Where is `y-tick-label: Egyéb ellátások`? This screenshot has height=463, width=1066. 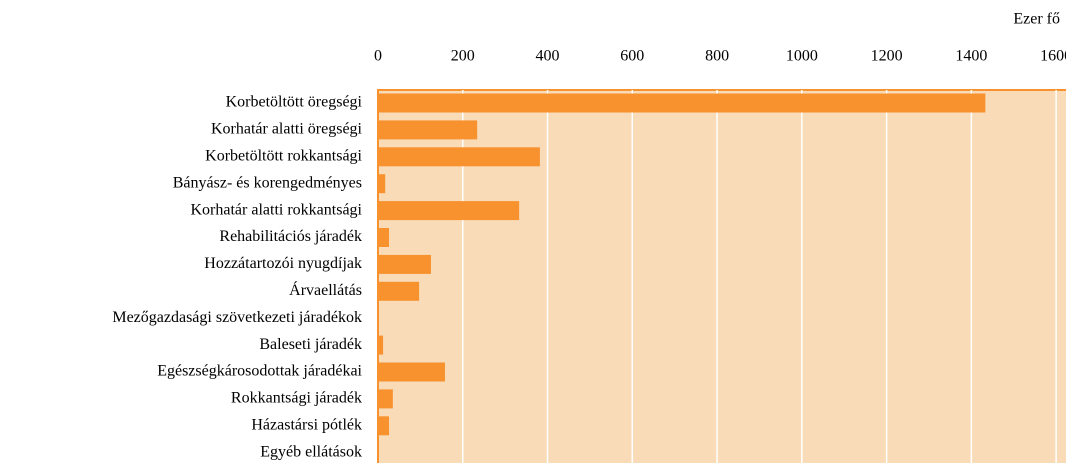 y-tick-label: Egyéb ellátások is located at coordinates (311, 451).